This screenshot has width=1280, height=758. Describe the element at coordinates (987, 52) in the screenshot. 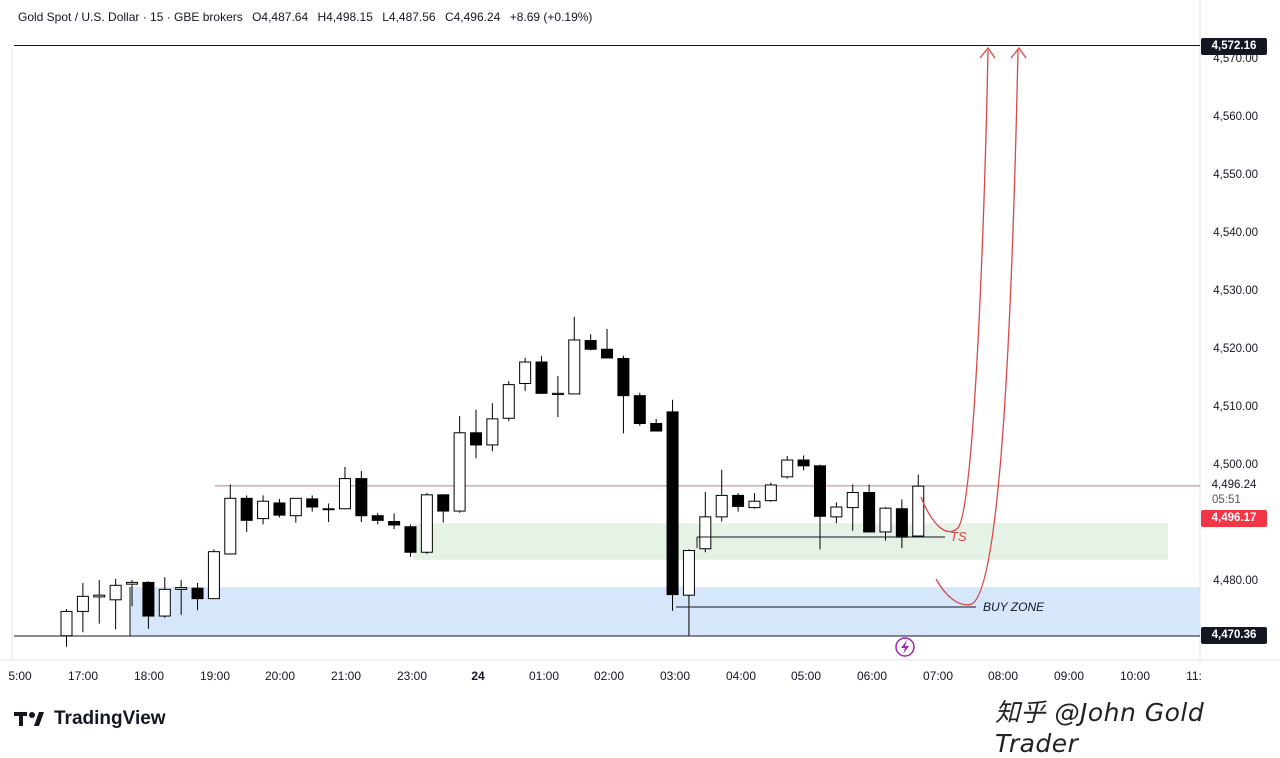

I see `projection-arrowhead-ts` at that location.